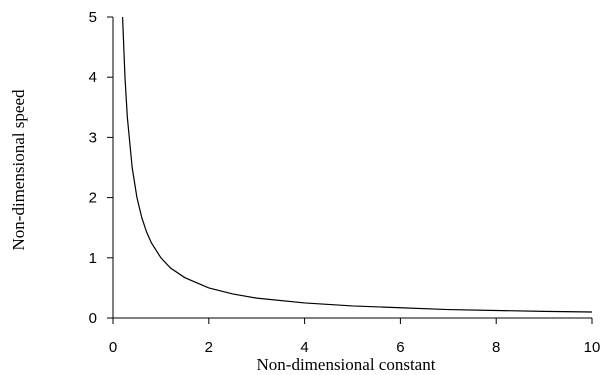 The height and width of the screenshot is (375, 602). What do you see at coordinates (346, 364) in the screenshot?
I see `x-axis-title: Non-dimensional constant` at bounding box center [346, 364].